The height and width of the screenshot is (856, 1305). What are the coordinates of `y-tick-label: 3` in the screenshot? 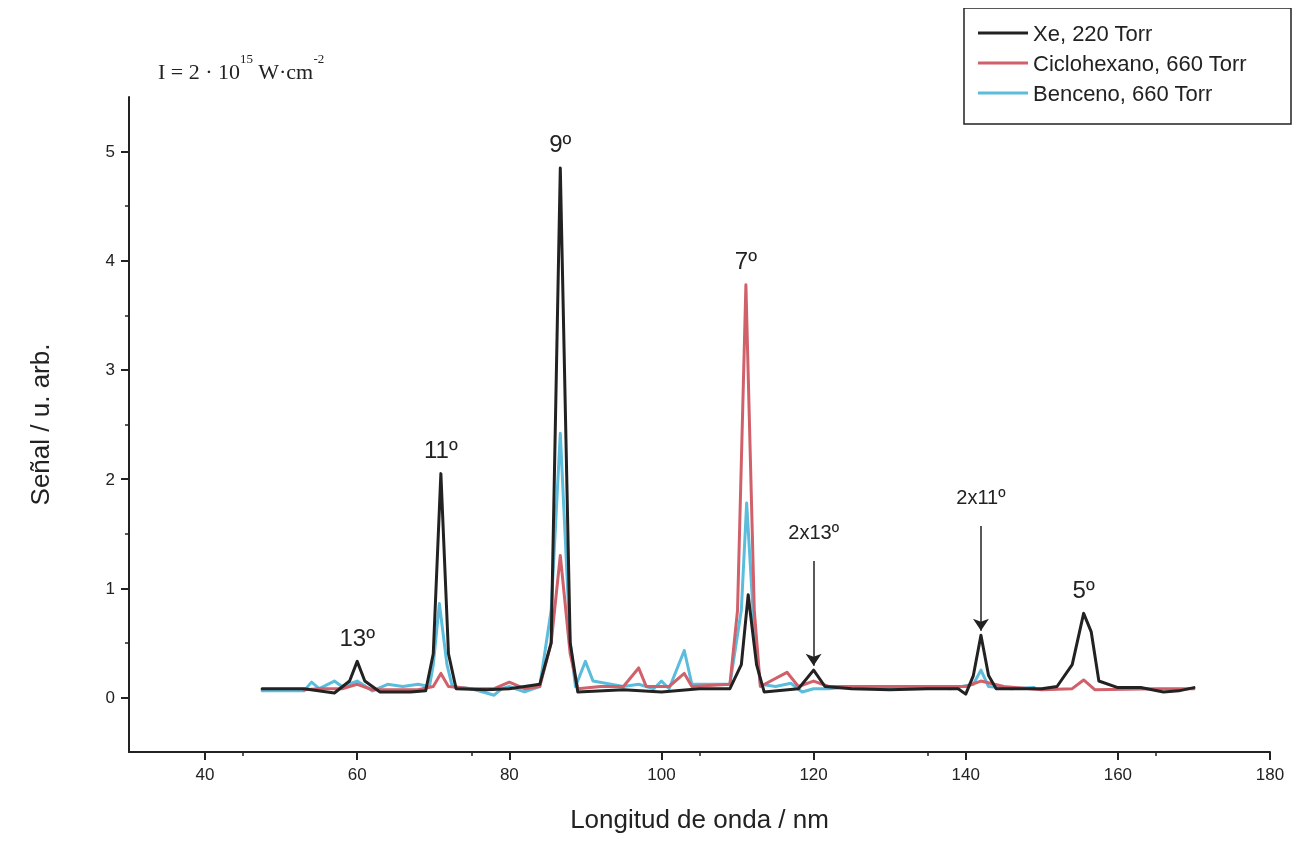 It's located at (110, 370).